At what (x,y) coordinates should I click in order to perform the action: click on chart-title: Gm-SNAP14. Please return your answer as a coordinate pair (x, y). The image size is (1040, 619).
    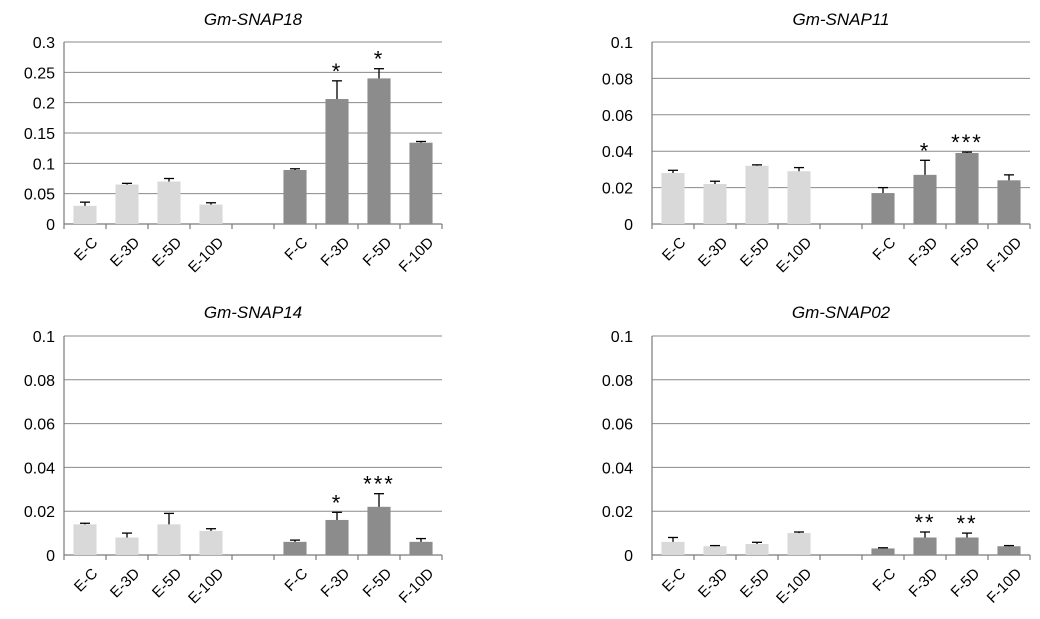
    Looking at the image, I should click on (253, 312).